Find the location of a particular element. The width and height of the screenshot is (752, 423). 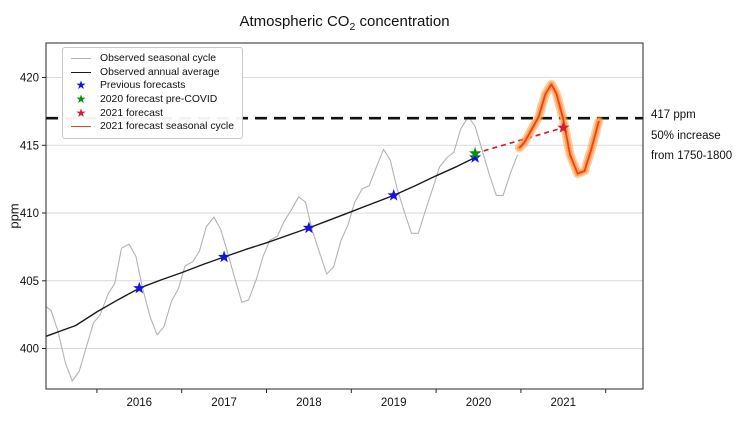

svg-text: 2016 is located at coordinates (140, 403).